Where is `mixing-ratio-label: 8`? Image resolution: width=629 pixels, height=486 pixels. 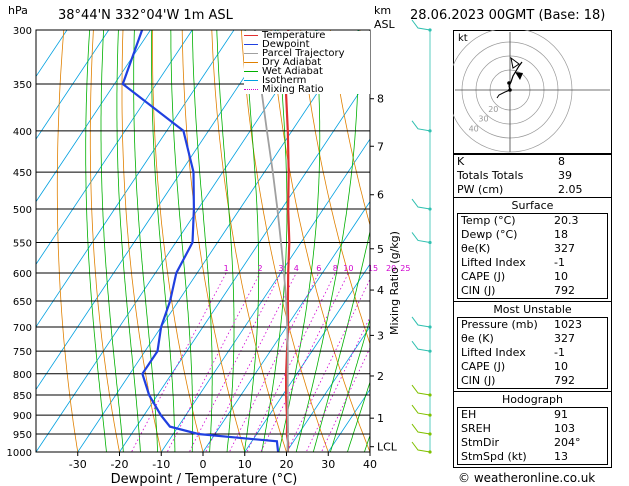 mixing-ratio-label: 8 is located at coordinates (335, 268).